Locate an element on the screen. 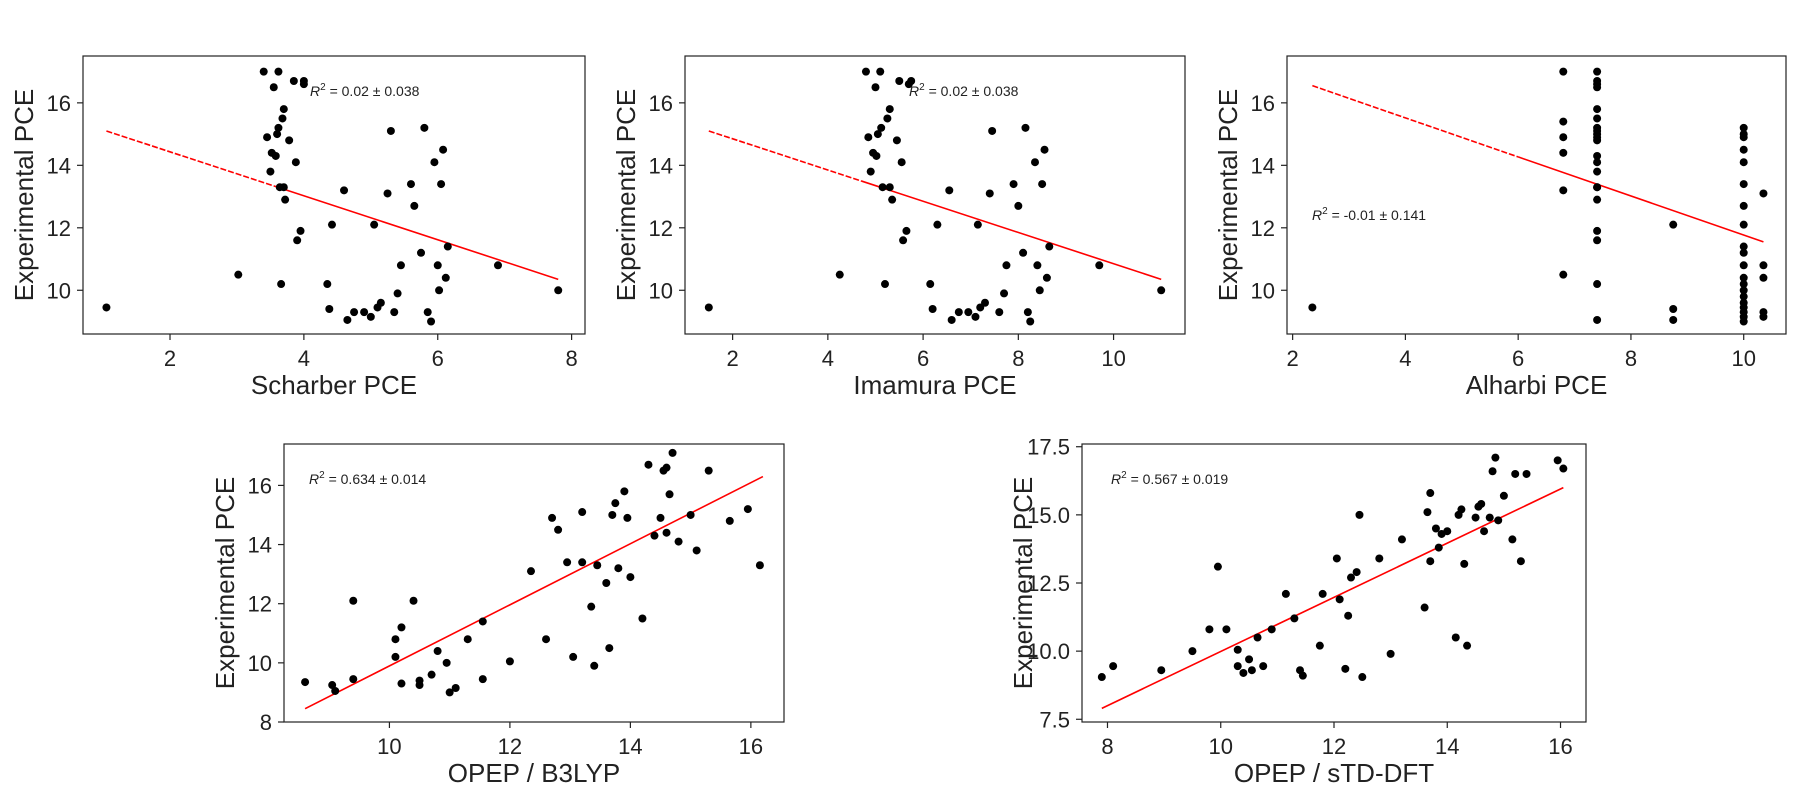 This screenshot has height=800, width=1800. r-squared-annotation: R2 = 0.02 ± 0.038 is located at coordinates (365, 90).